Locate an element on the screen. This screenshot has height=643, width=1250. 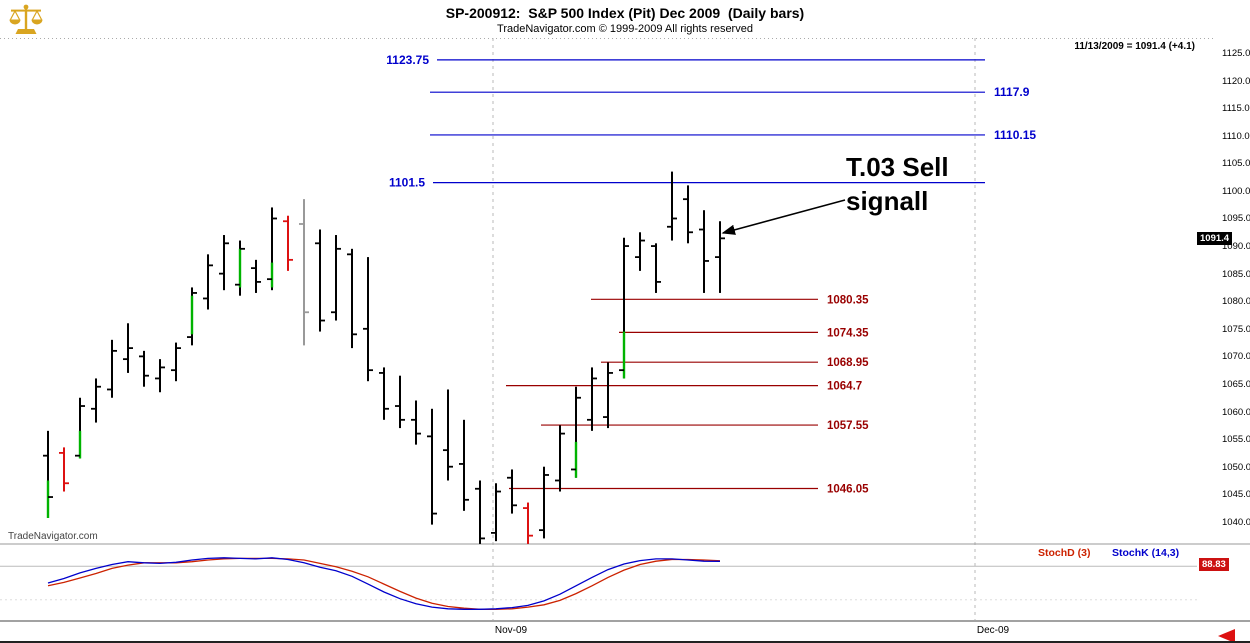
watermark: TradeNavigator.com is located at coordinates (53, 536).